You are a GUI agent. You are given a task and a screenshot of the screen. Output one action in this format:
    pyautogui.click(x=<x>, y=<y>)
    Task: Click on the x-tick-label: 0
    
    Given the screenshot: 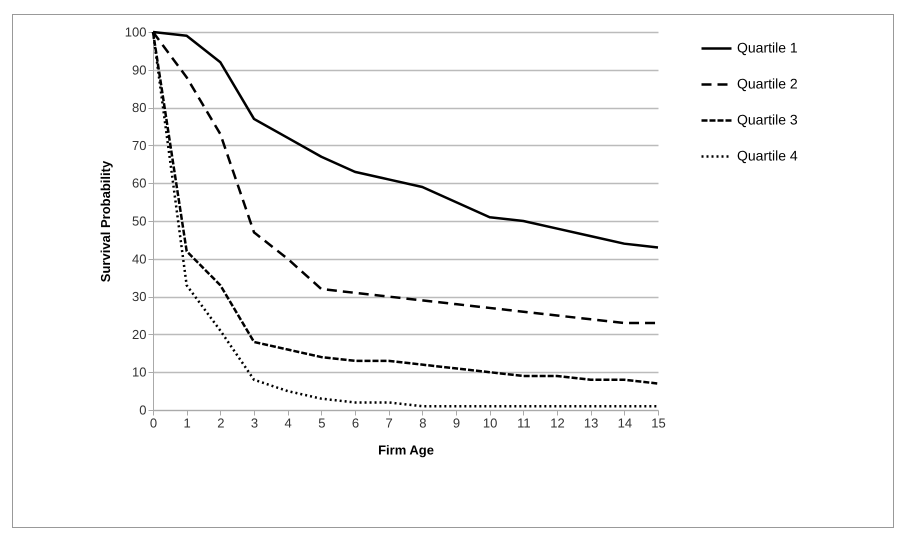 What is the action you would take?
    pyautogui.click(x=154, y=423)
    